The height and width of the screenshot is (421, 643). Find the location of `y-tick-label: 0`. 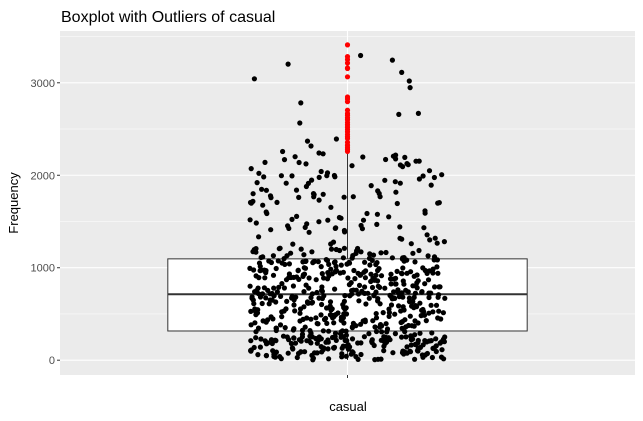

y-tick-label: 0 is located at coordinates (52, 361).